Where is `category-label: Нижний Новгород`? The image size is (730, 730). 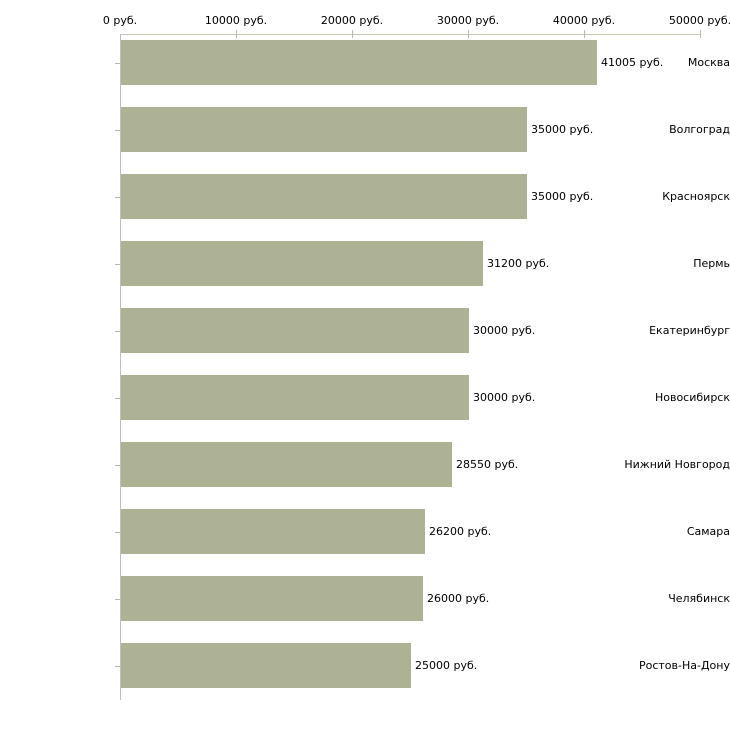
category-label: Нижний Новгород is located at coordinates (677, 464).